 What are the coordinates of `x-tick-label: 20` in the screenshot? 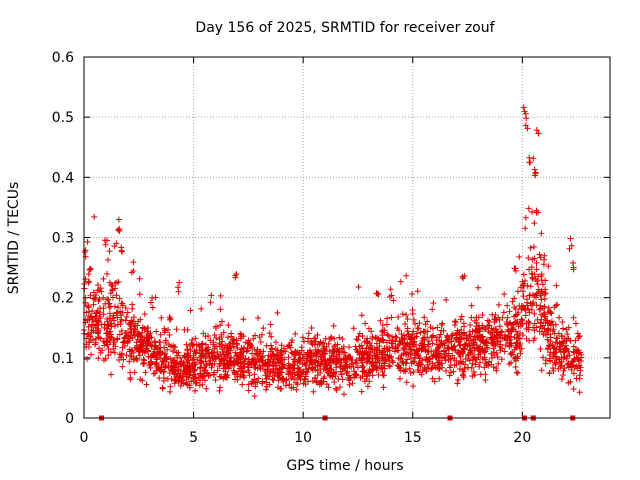 It's located at (522, 438).